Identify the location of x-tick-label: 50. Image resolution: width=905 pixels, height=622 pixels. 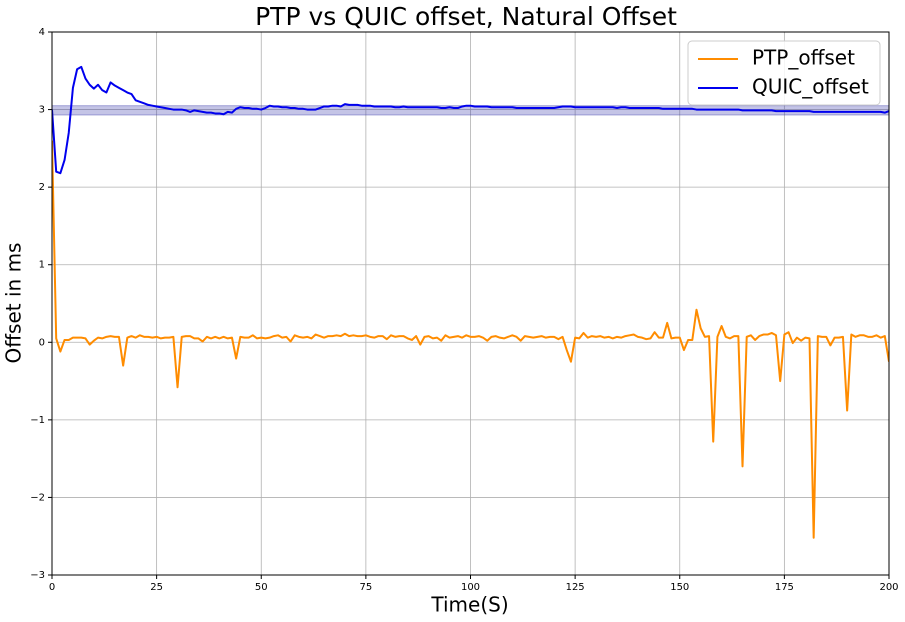
(261, 587).